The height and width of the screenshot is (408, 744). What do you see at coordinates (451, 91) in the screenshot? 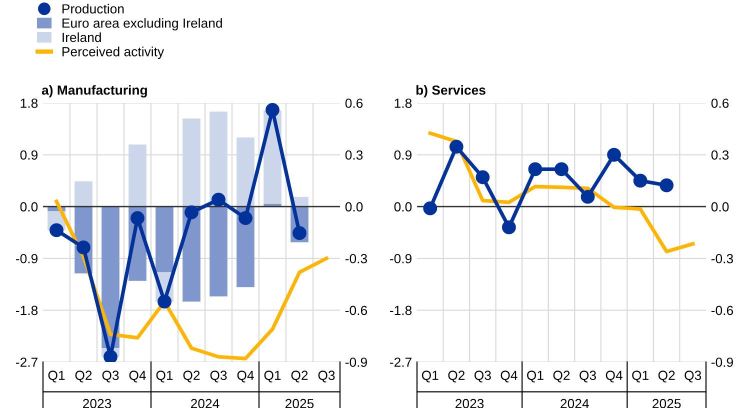
I see `chart-title: b) Services` at bounding box center [451, 91].